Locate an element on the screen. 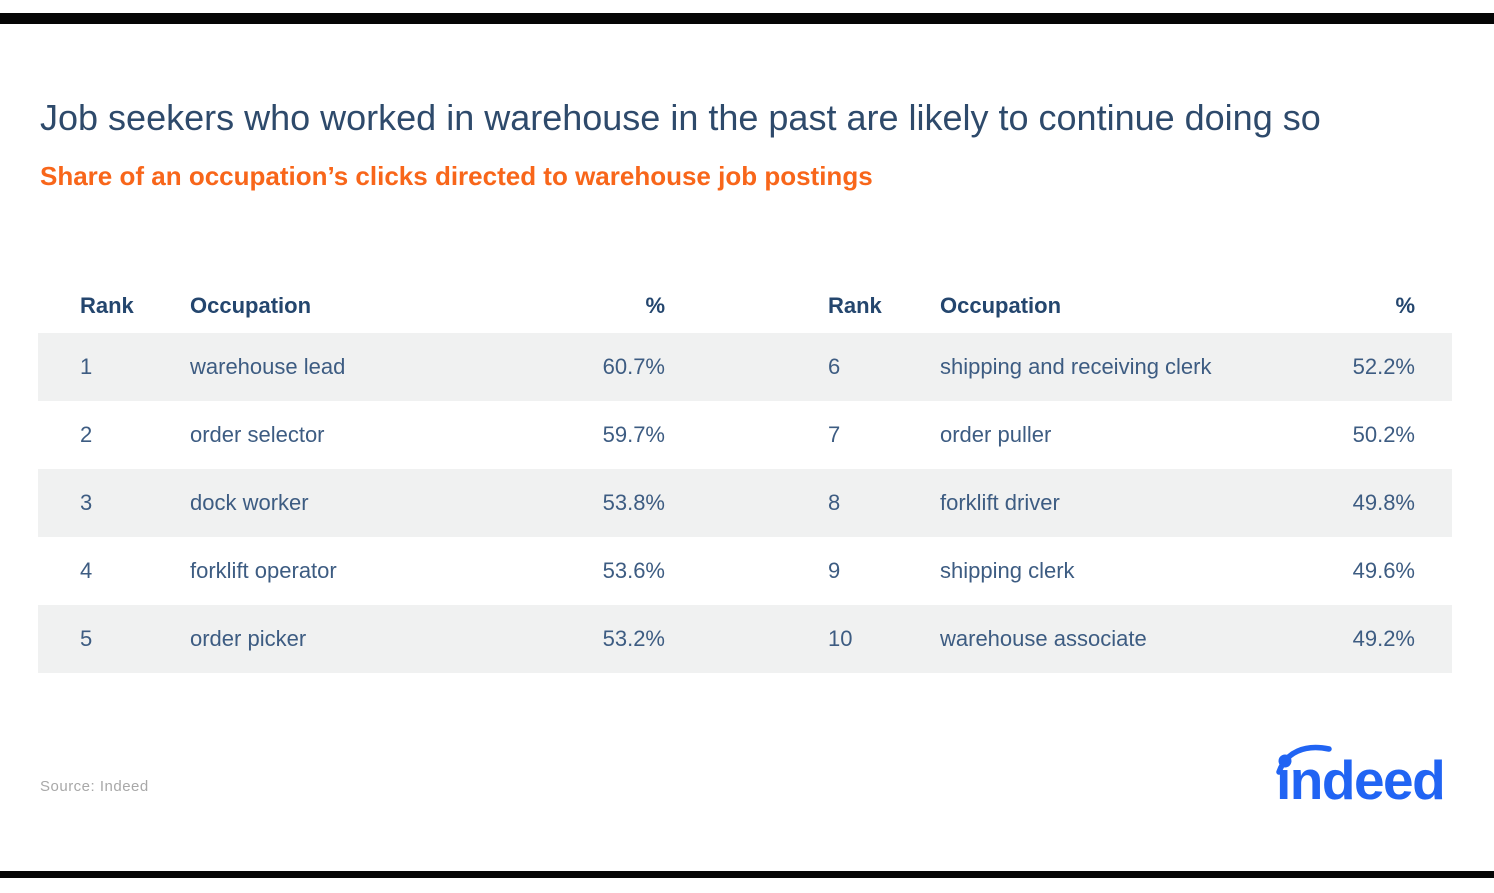 The height and width of the screenshot is (893, 1494). rank-value: 7 is located at coordinates (834, 434).